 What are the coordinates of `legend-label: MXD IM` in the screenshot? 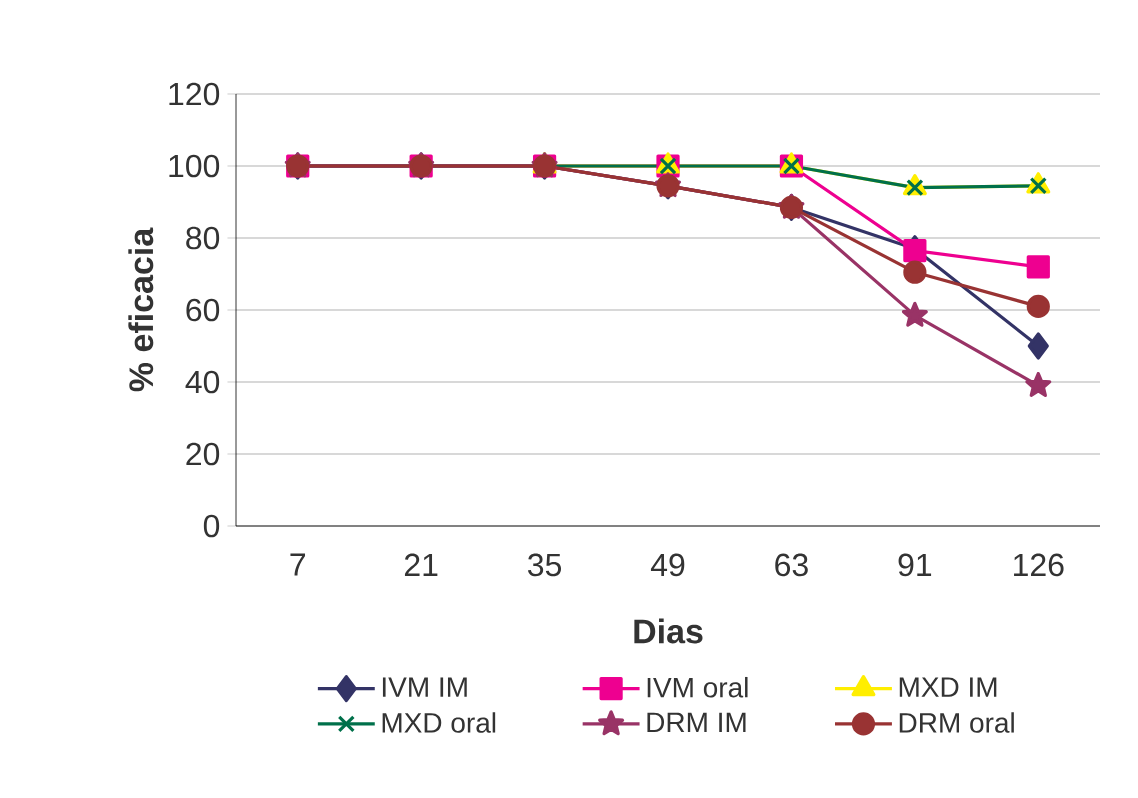 It's located at (948, 687).